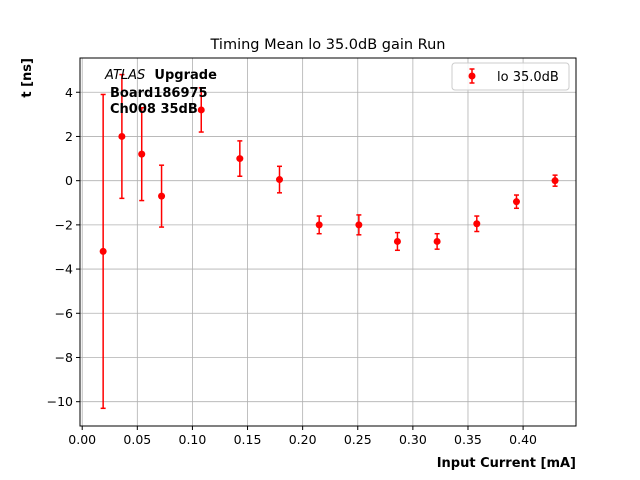 This screenshot has width=640, height=480. What do you see at coordinates (506, 463) in the screenshot?
I see `x-axis-label: Input Current [mA]` at bounding box center [506, 463].